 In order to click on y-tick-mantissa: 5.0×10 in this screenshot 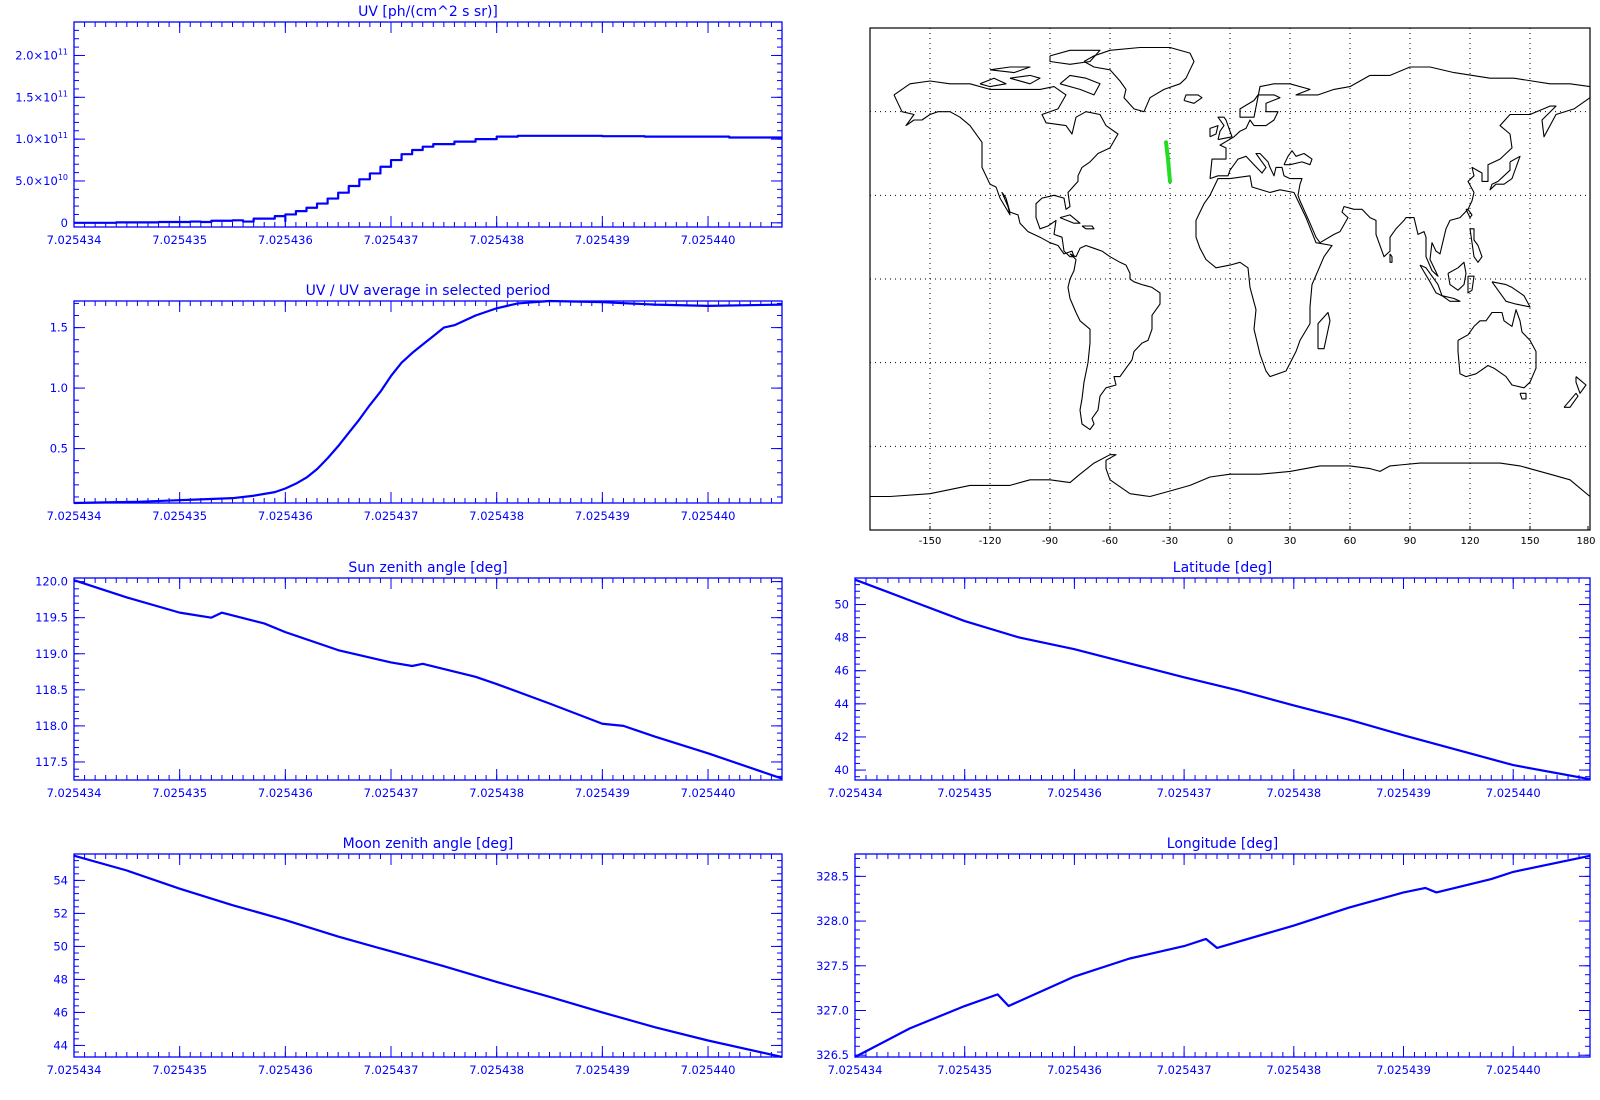, I will do `click(36, 181)`.